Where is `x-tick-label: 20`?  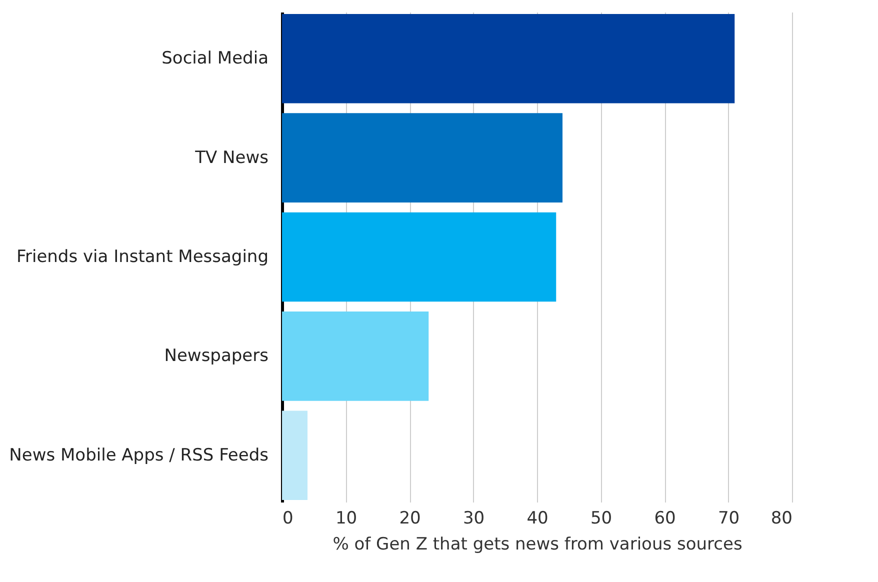 x-tick-label: 20 is located at coordinates (410, 518).